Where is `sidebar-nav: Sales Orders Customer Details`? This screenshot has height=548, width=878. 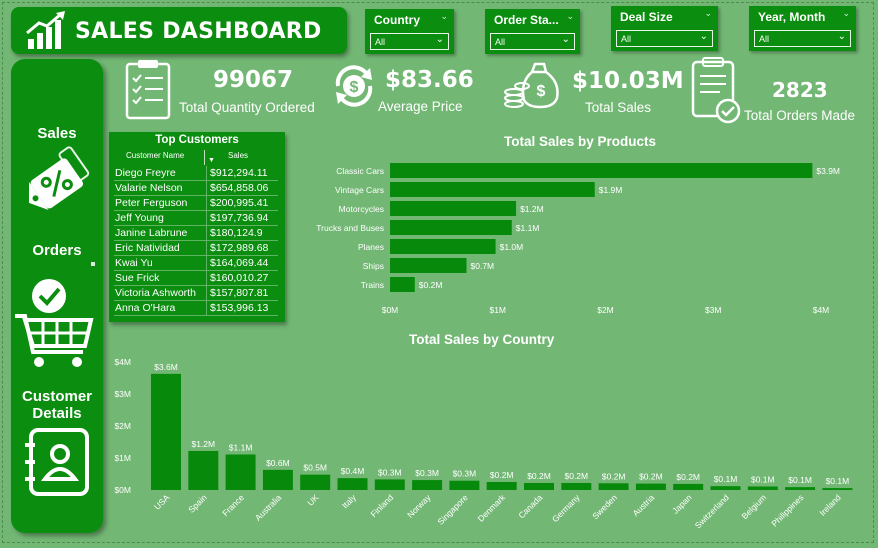 sidebar-nav: Sales Orders Customer Details is located at coordinates (57, 296).